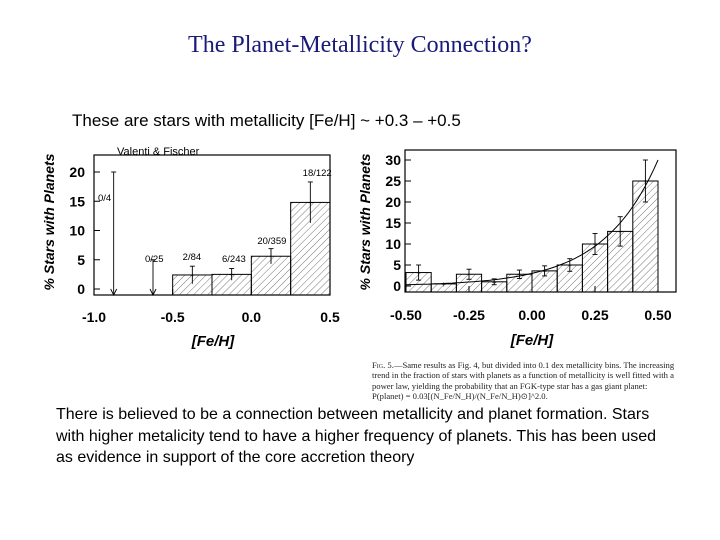  Describe the element at coordinates (393, 244) in the screenshot. I see `right-ytick-label: 10` at that location.